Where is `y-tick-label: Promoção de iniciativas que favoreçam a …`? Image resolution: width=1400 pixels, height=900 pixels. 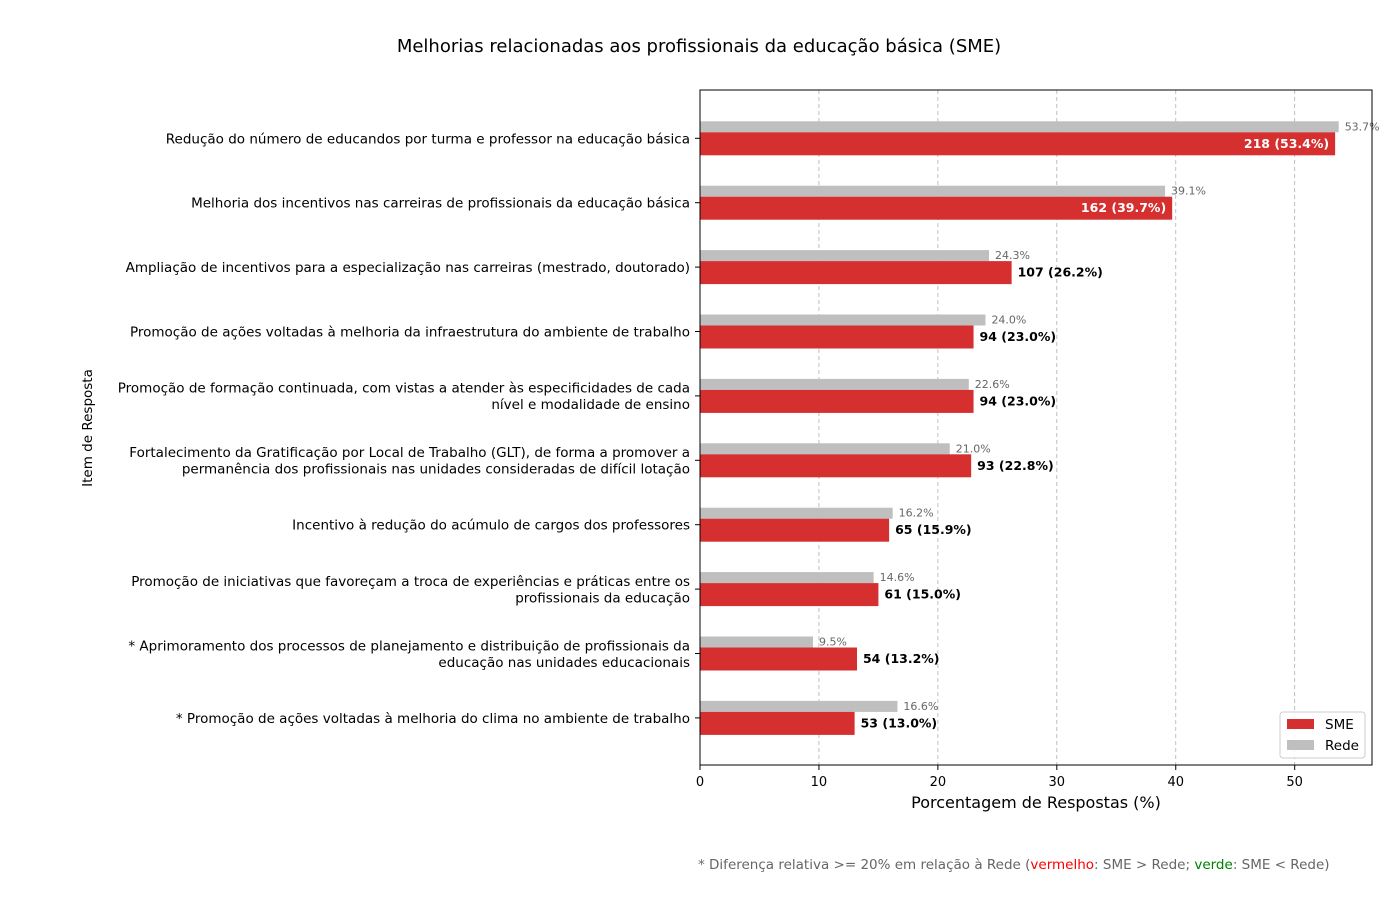 y-tick-label: Promoção de iniciativas que favoreçam a … is located at coordinates (410, 590).